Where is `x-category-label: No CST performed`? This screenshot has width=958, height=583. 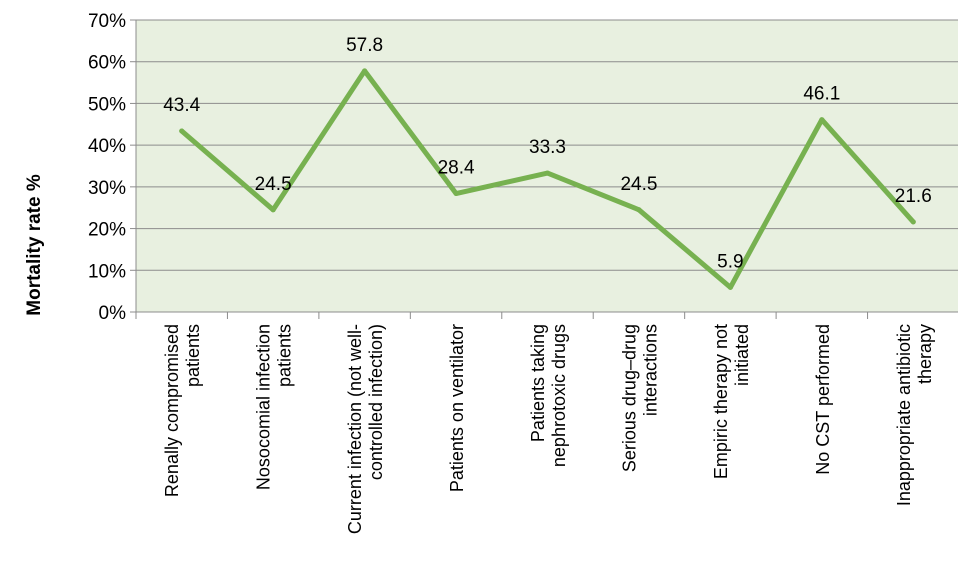 x-category-label: No CST performed is located at coordinates (823, 399).